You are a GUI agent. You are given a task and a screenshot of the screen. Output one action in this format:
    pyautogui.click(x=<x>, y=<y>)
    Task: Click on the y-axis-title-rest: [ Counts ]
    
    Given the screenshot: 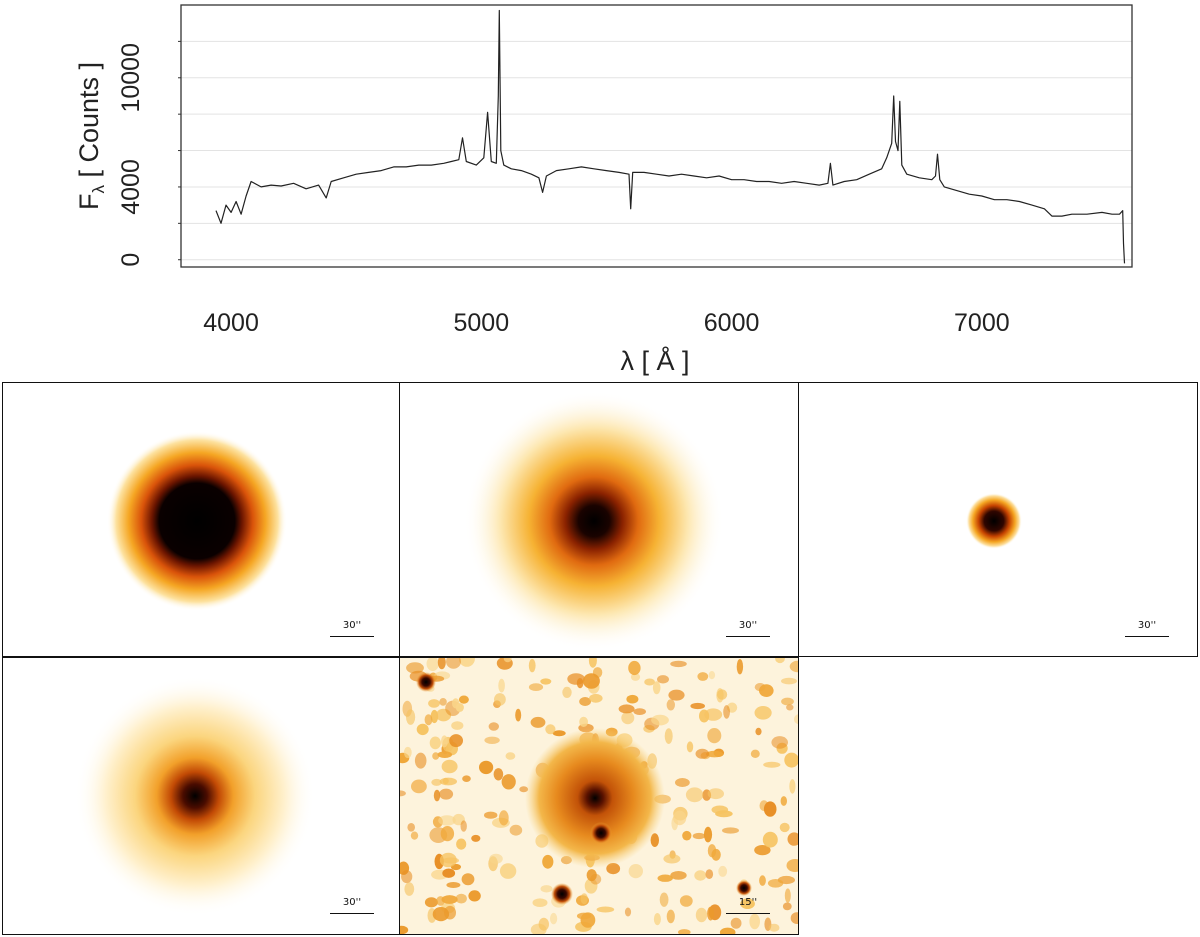 What is the action you would take?
    pyautogui.click(x=89, y=123)
    